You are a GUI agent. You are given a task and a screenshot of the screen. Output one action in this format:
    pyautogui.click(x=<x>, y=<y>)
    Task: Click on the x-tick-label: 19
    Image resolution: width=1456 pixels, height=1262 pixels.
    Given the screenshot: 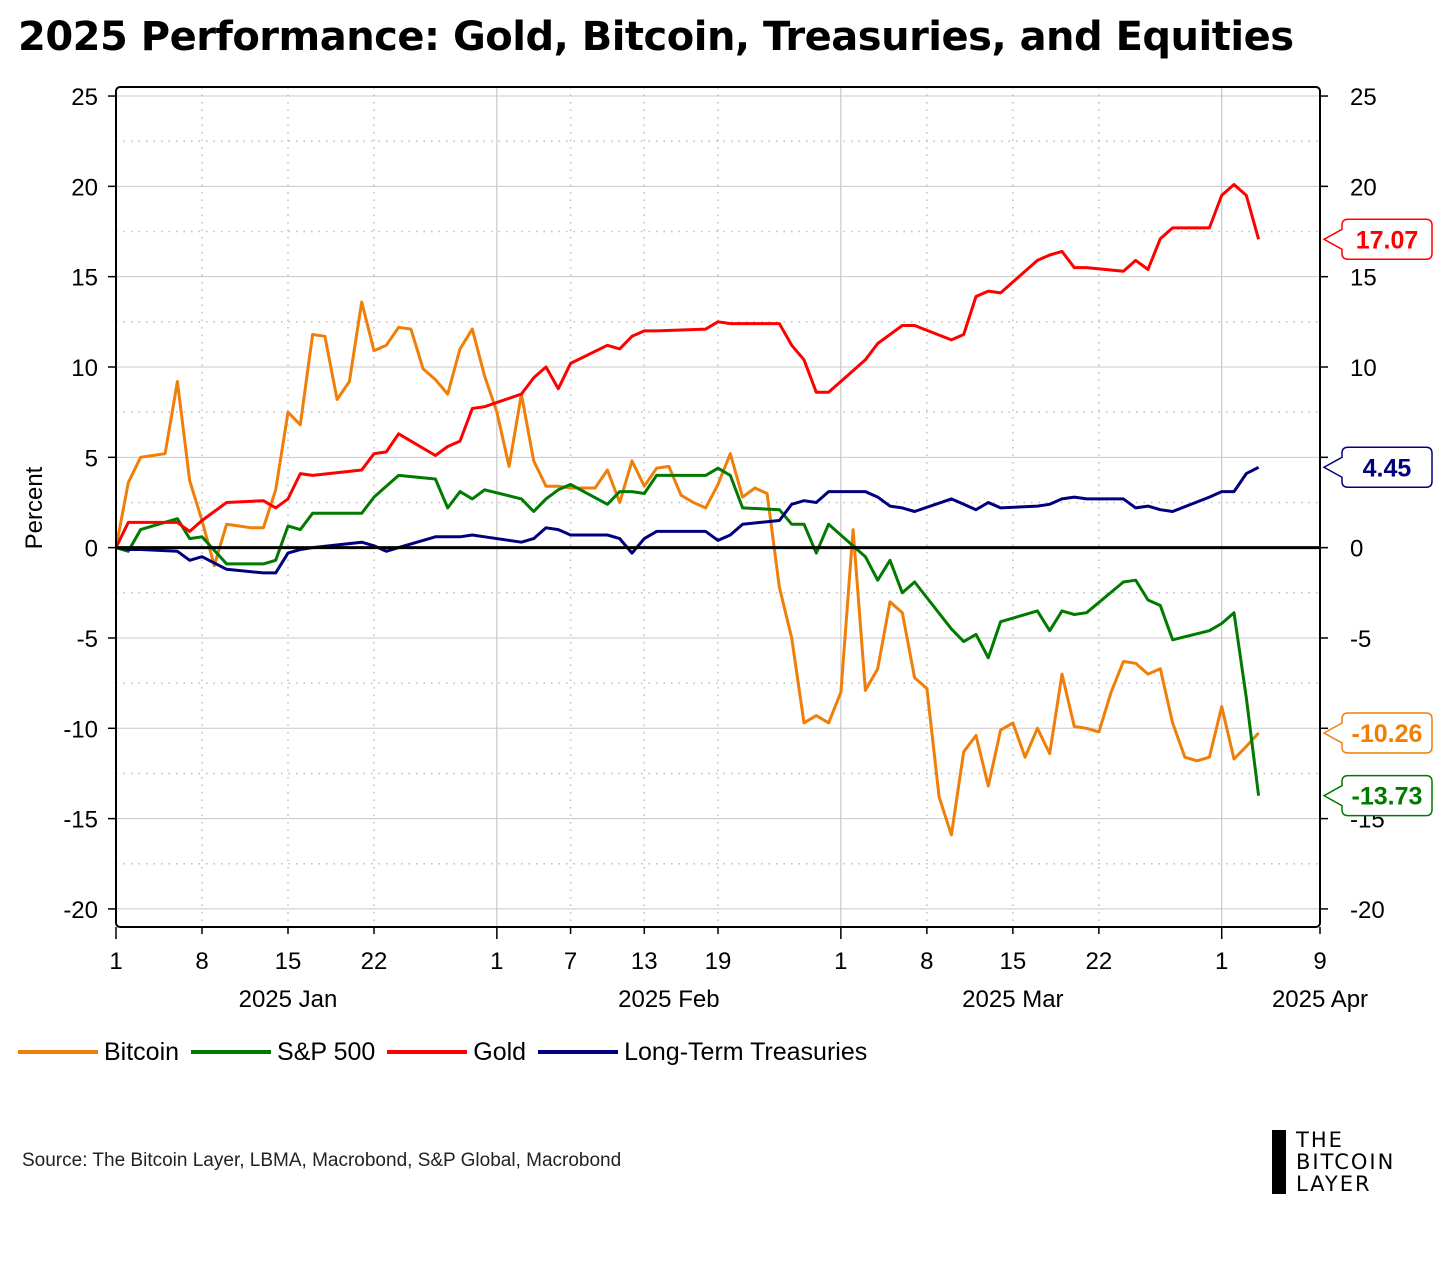 What is the action you would take?
    pyautogui.click(x=718, y=961)
    